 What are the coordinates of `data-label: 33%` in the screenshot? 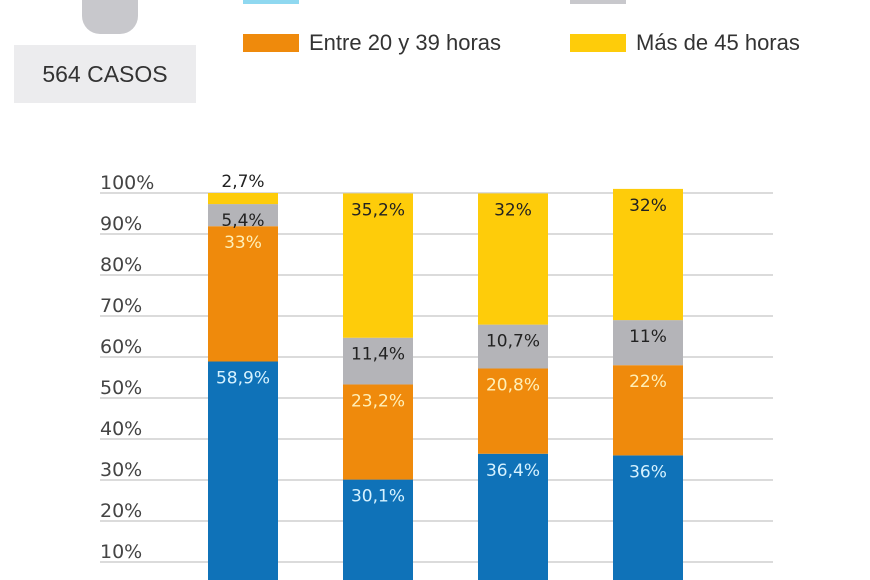 It's located at (243, 243).